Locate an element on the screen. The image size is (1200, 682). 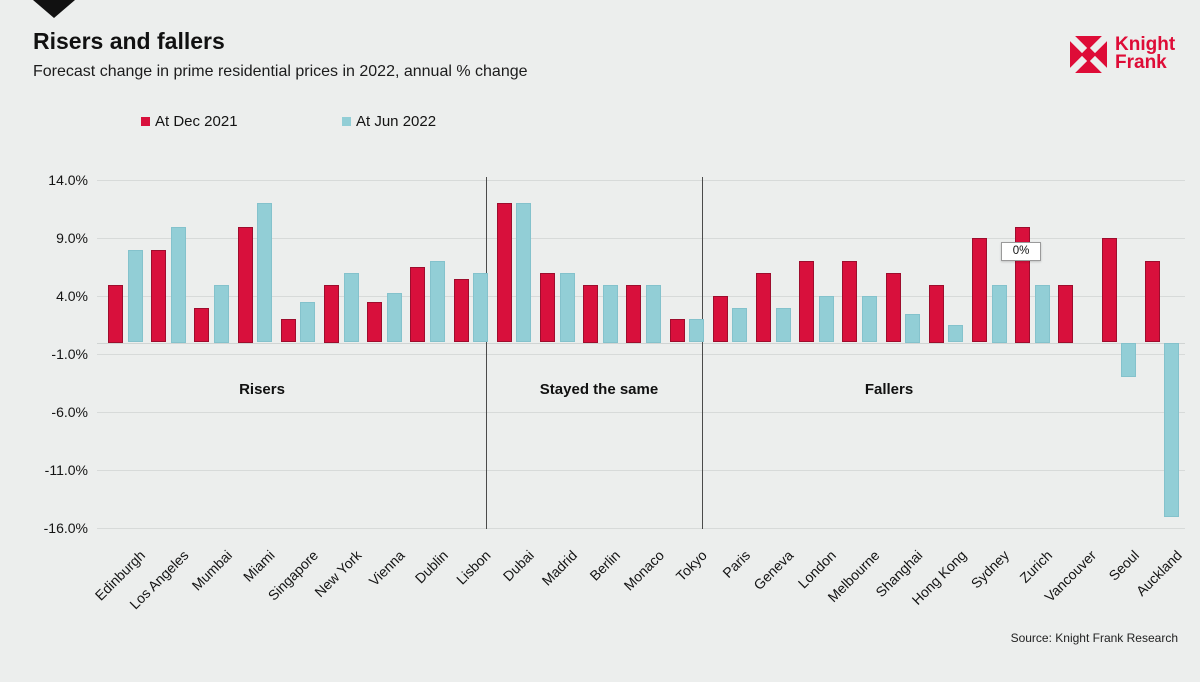
bar-at-jun-2022-london is located at coordinates (826, 319).